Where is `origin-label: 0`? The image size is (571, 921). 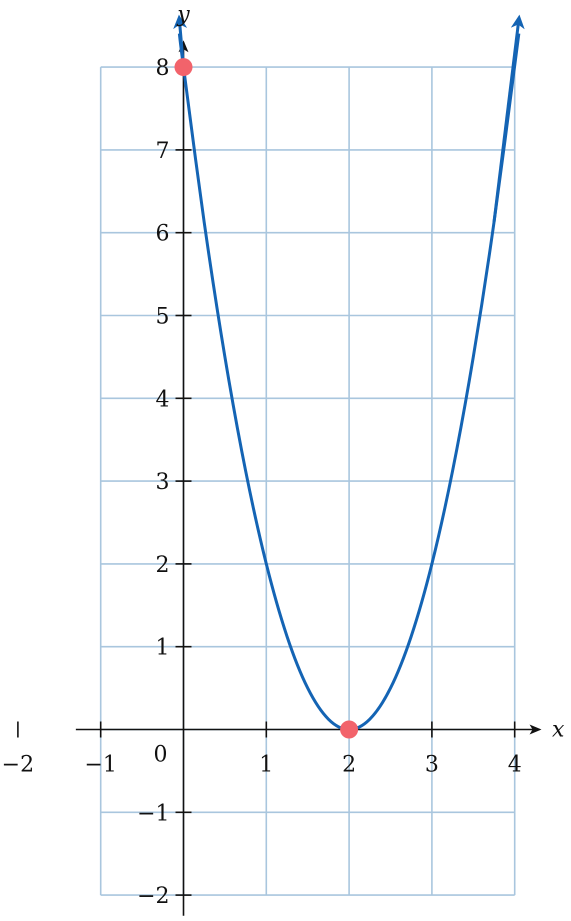 origin-label: 0 is located at coordinates (161, 755).